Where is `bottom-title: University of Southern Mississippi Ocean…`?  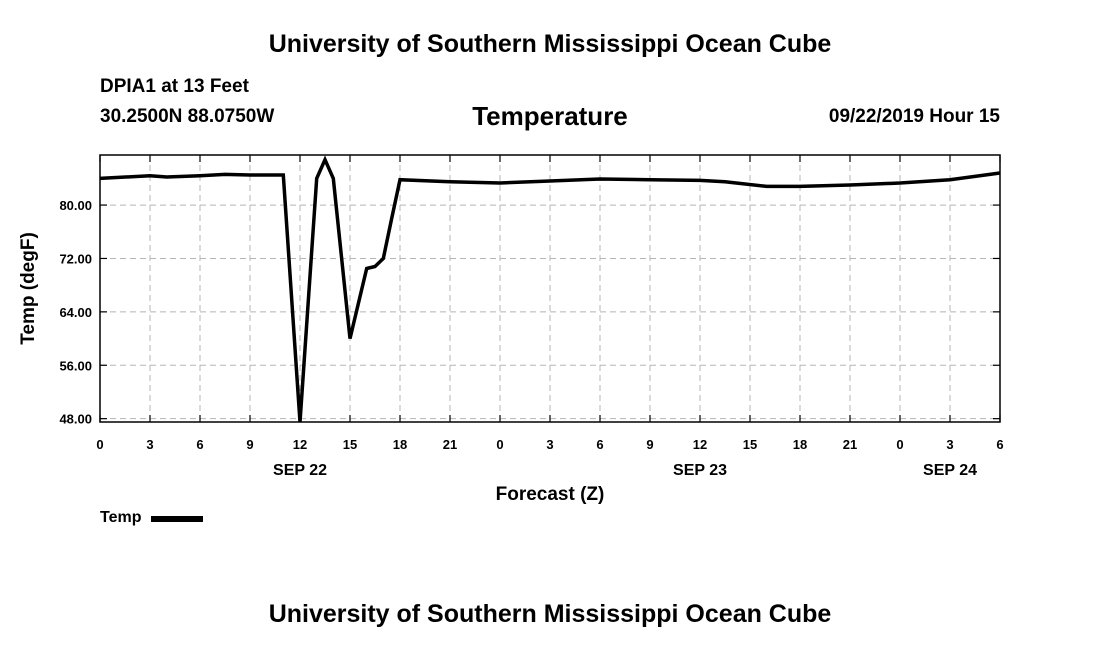
bottom-title: University of Southern Mississippi Ocean… is located at coordinates (550, 614).